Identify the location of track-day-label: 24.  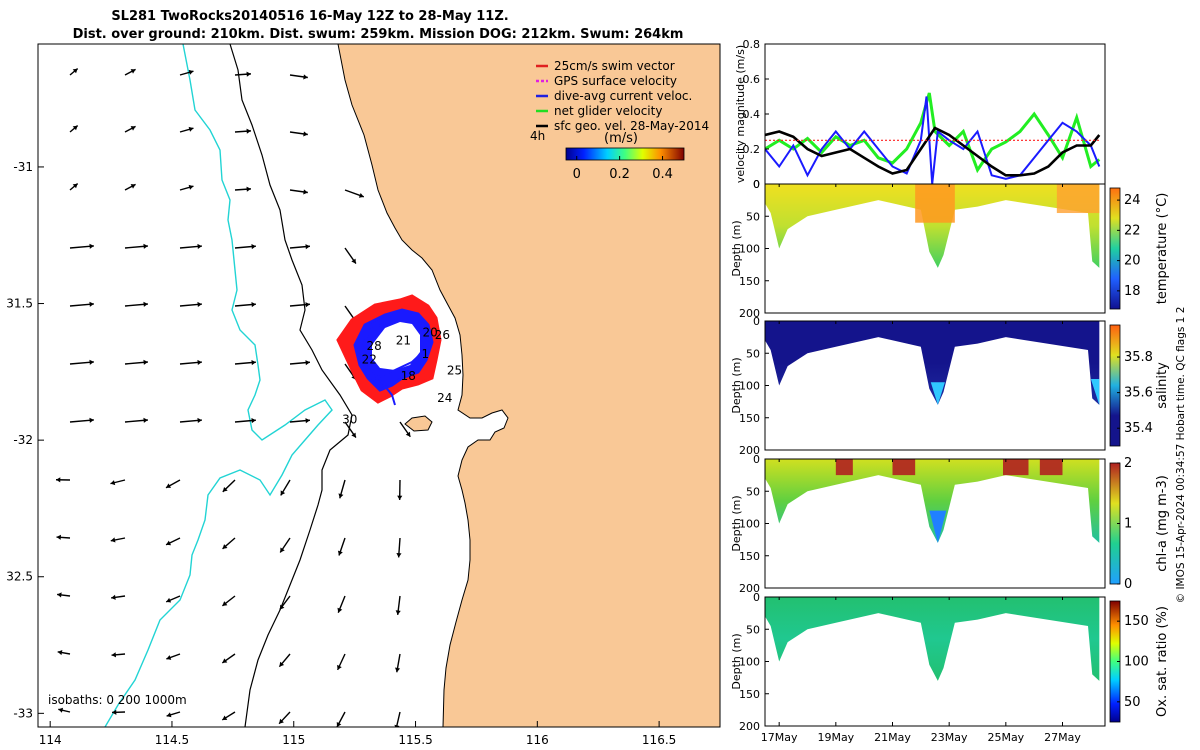
(444, 398).